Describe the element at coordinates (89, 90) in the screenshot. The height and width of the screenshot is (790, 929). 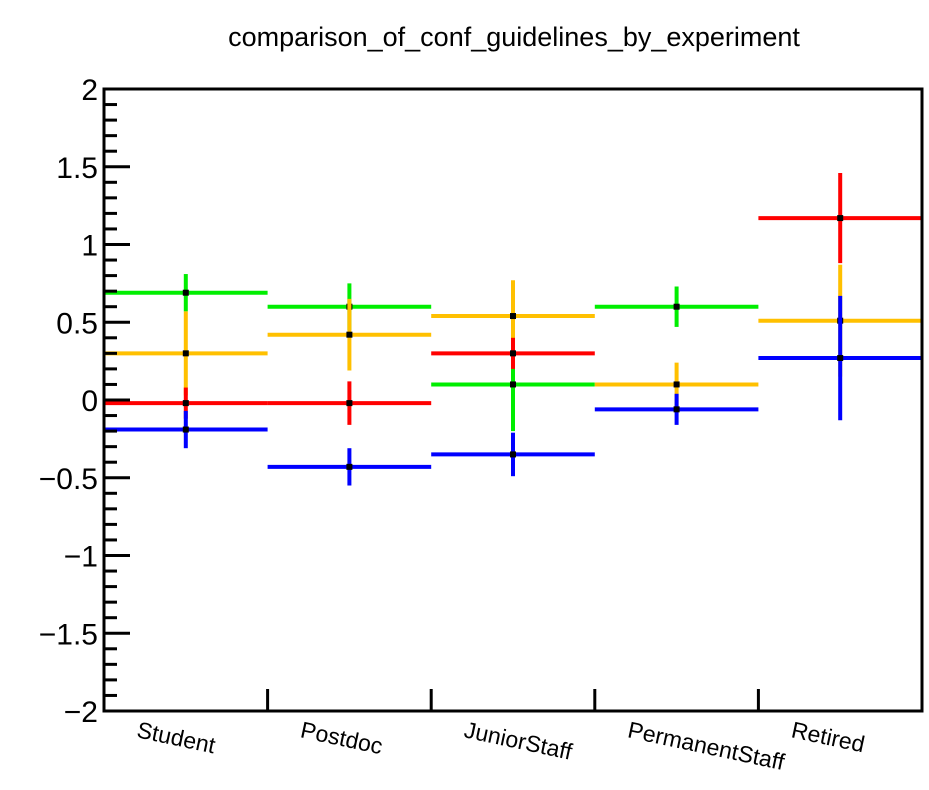
I see `y-tick-label: 2` at that location.